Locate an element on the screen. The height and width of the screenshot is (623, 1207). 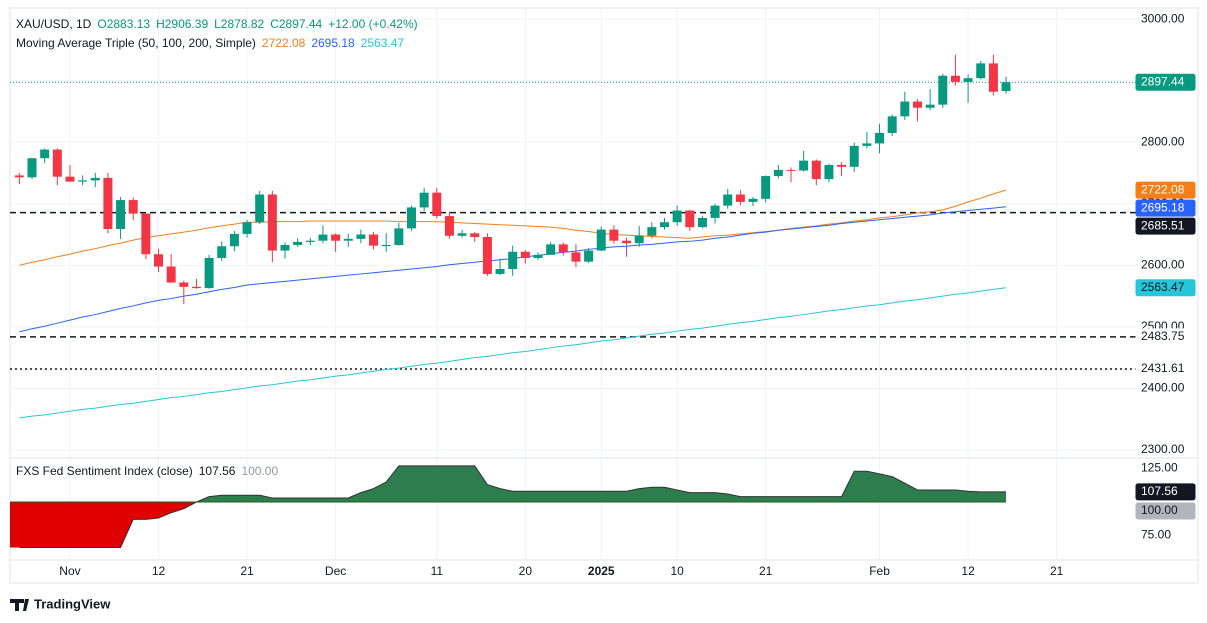
ma-value: 2722.08 is located at coordinates (283, 43).